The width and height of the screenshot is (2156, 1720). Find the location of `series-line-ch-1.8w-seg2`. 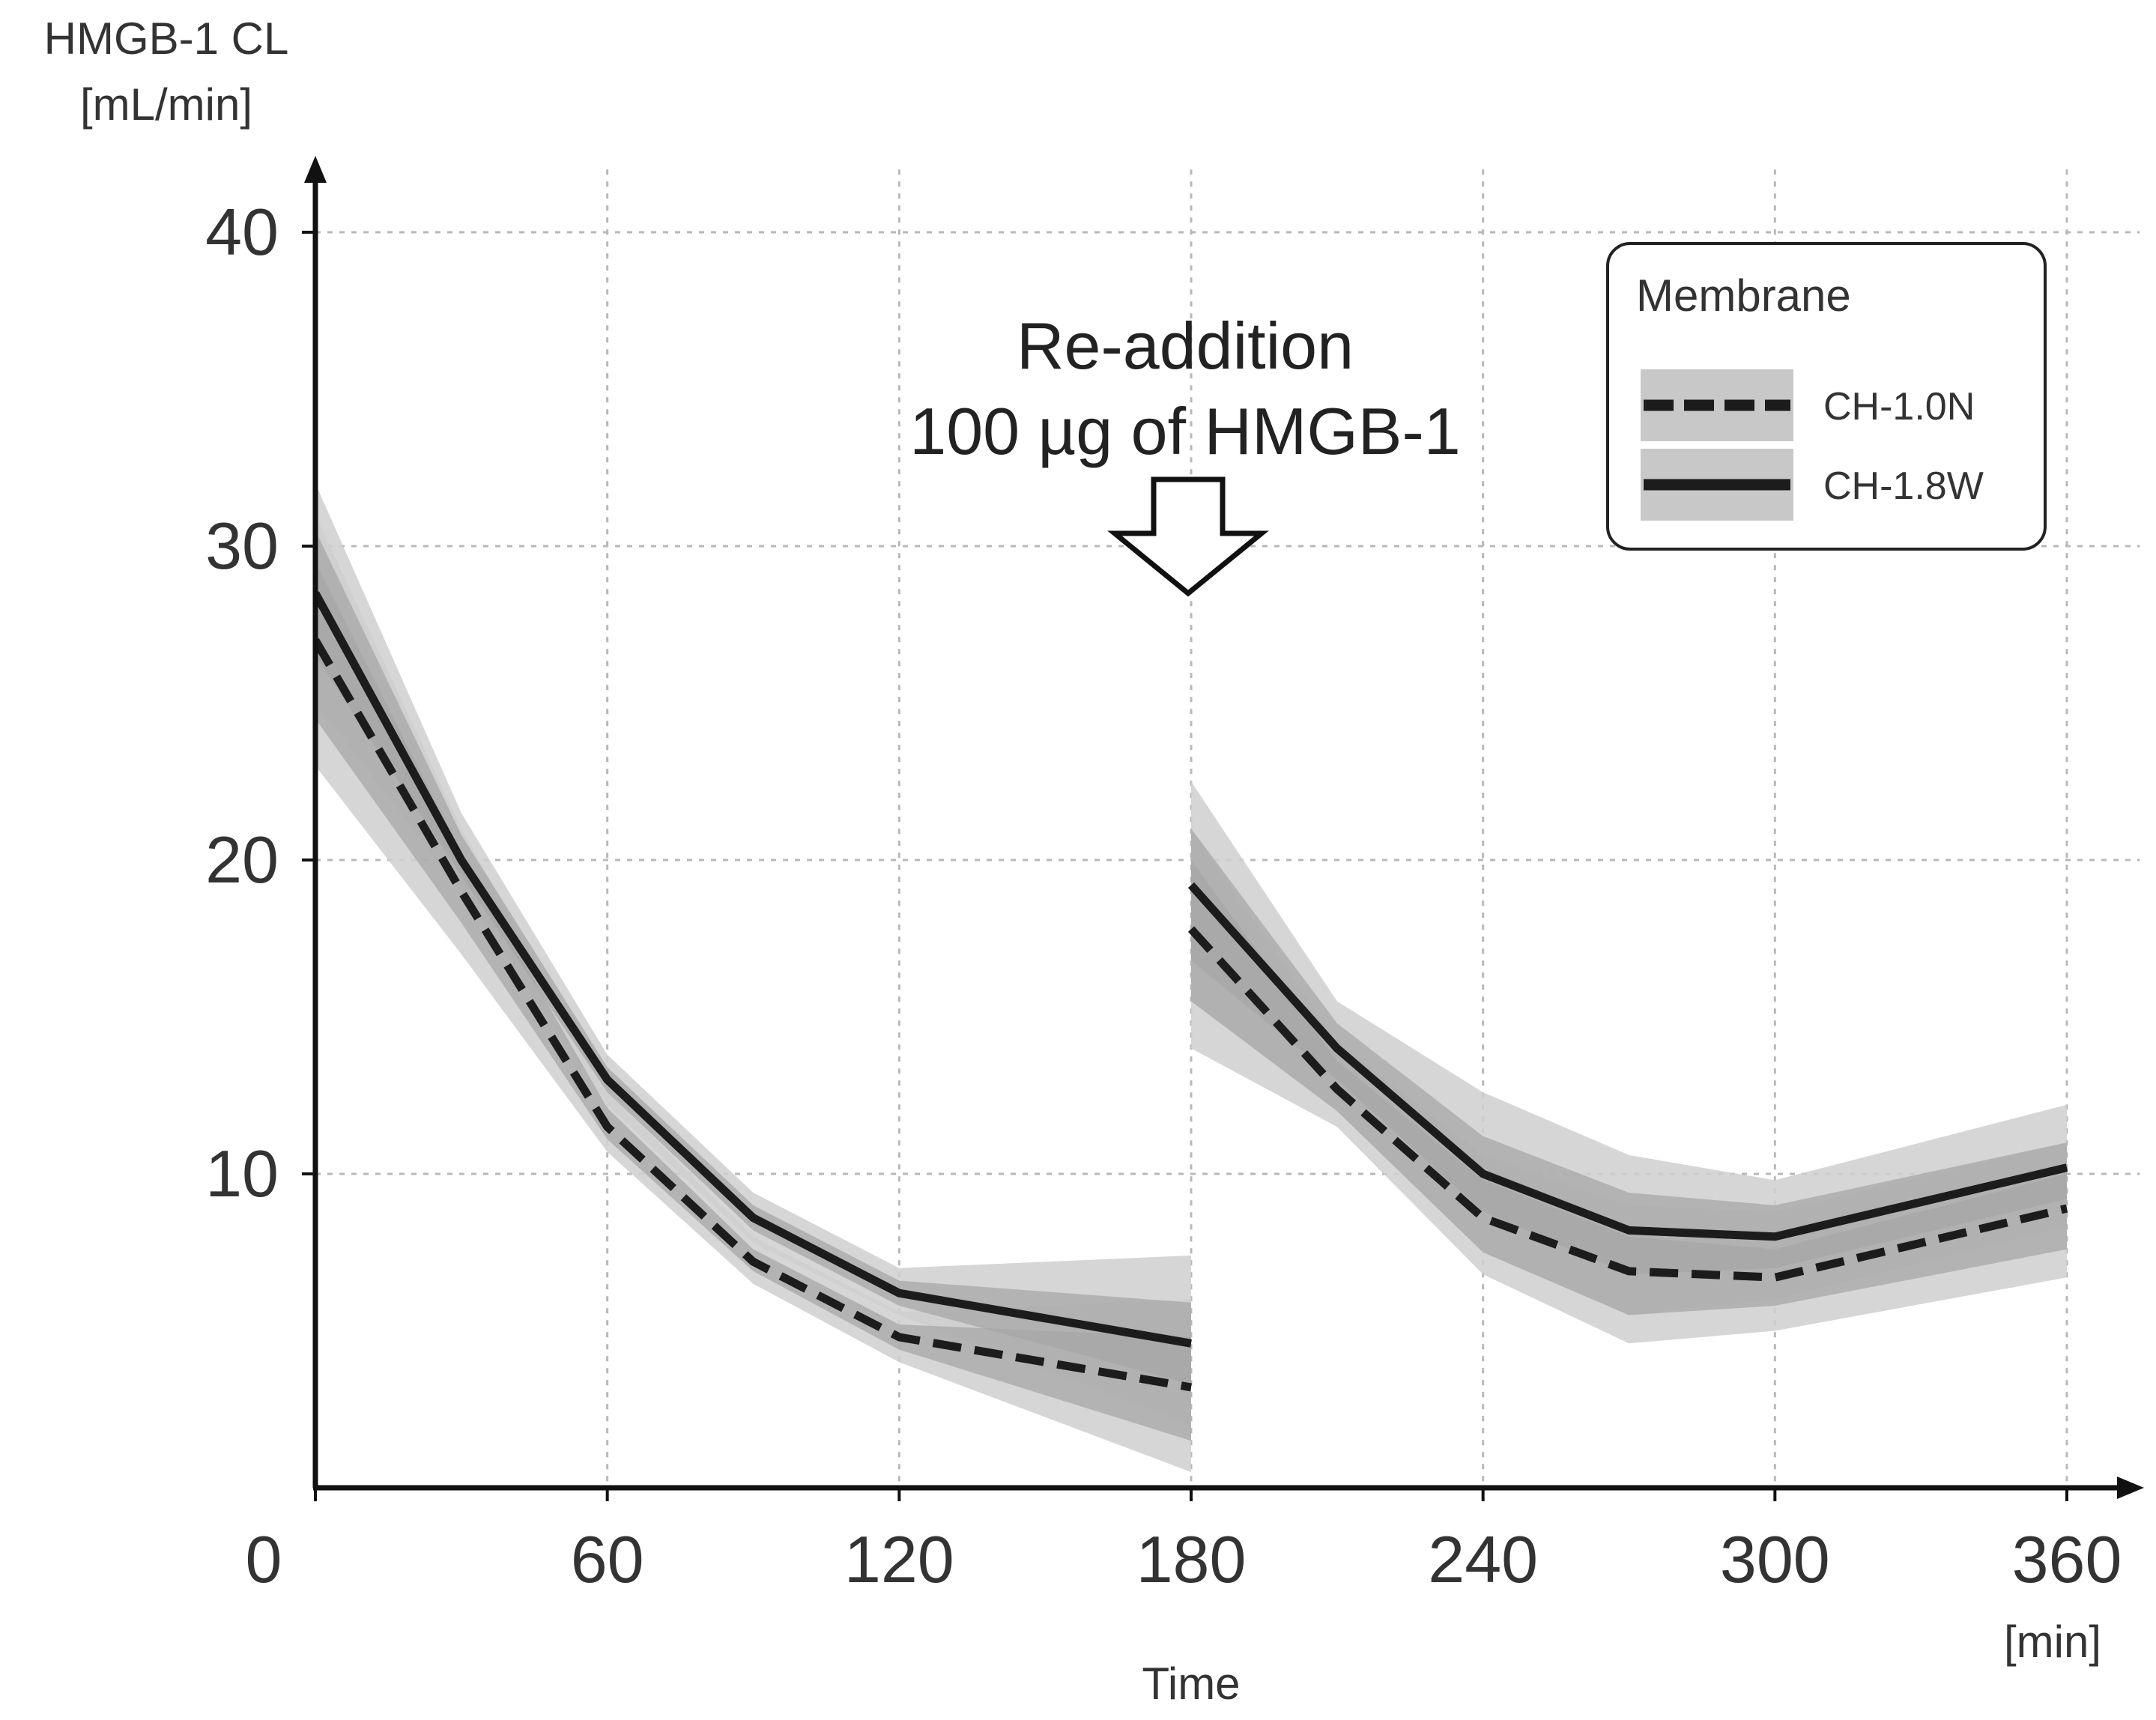

series-line-ch-1.8w-seg2 is located at coordinates (1627, 1061).